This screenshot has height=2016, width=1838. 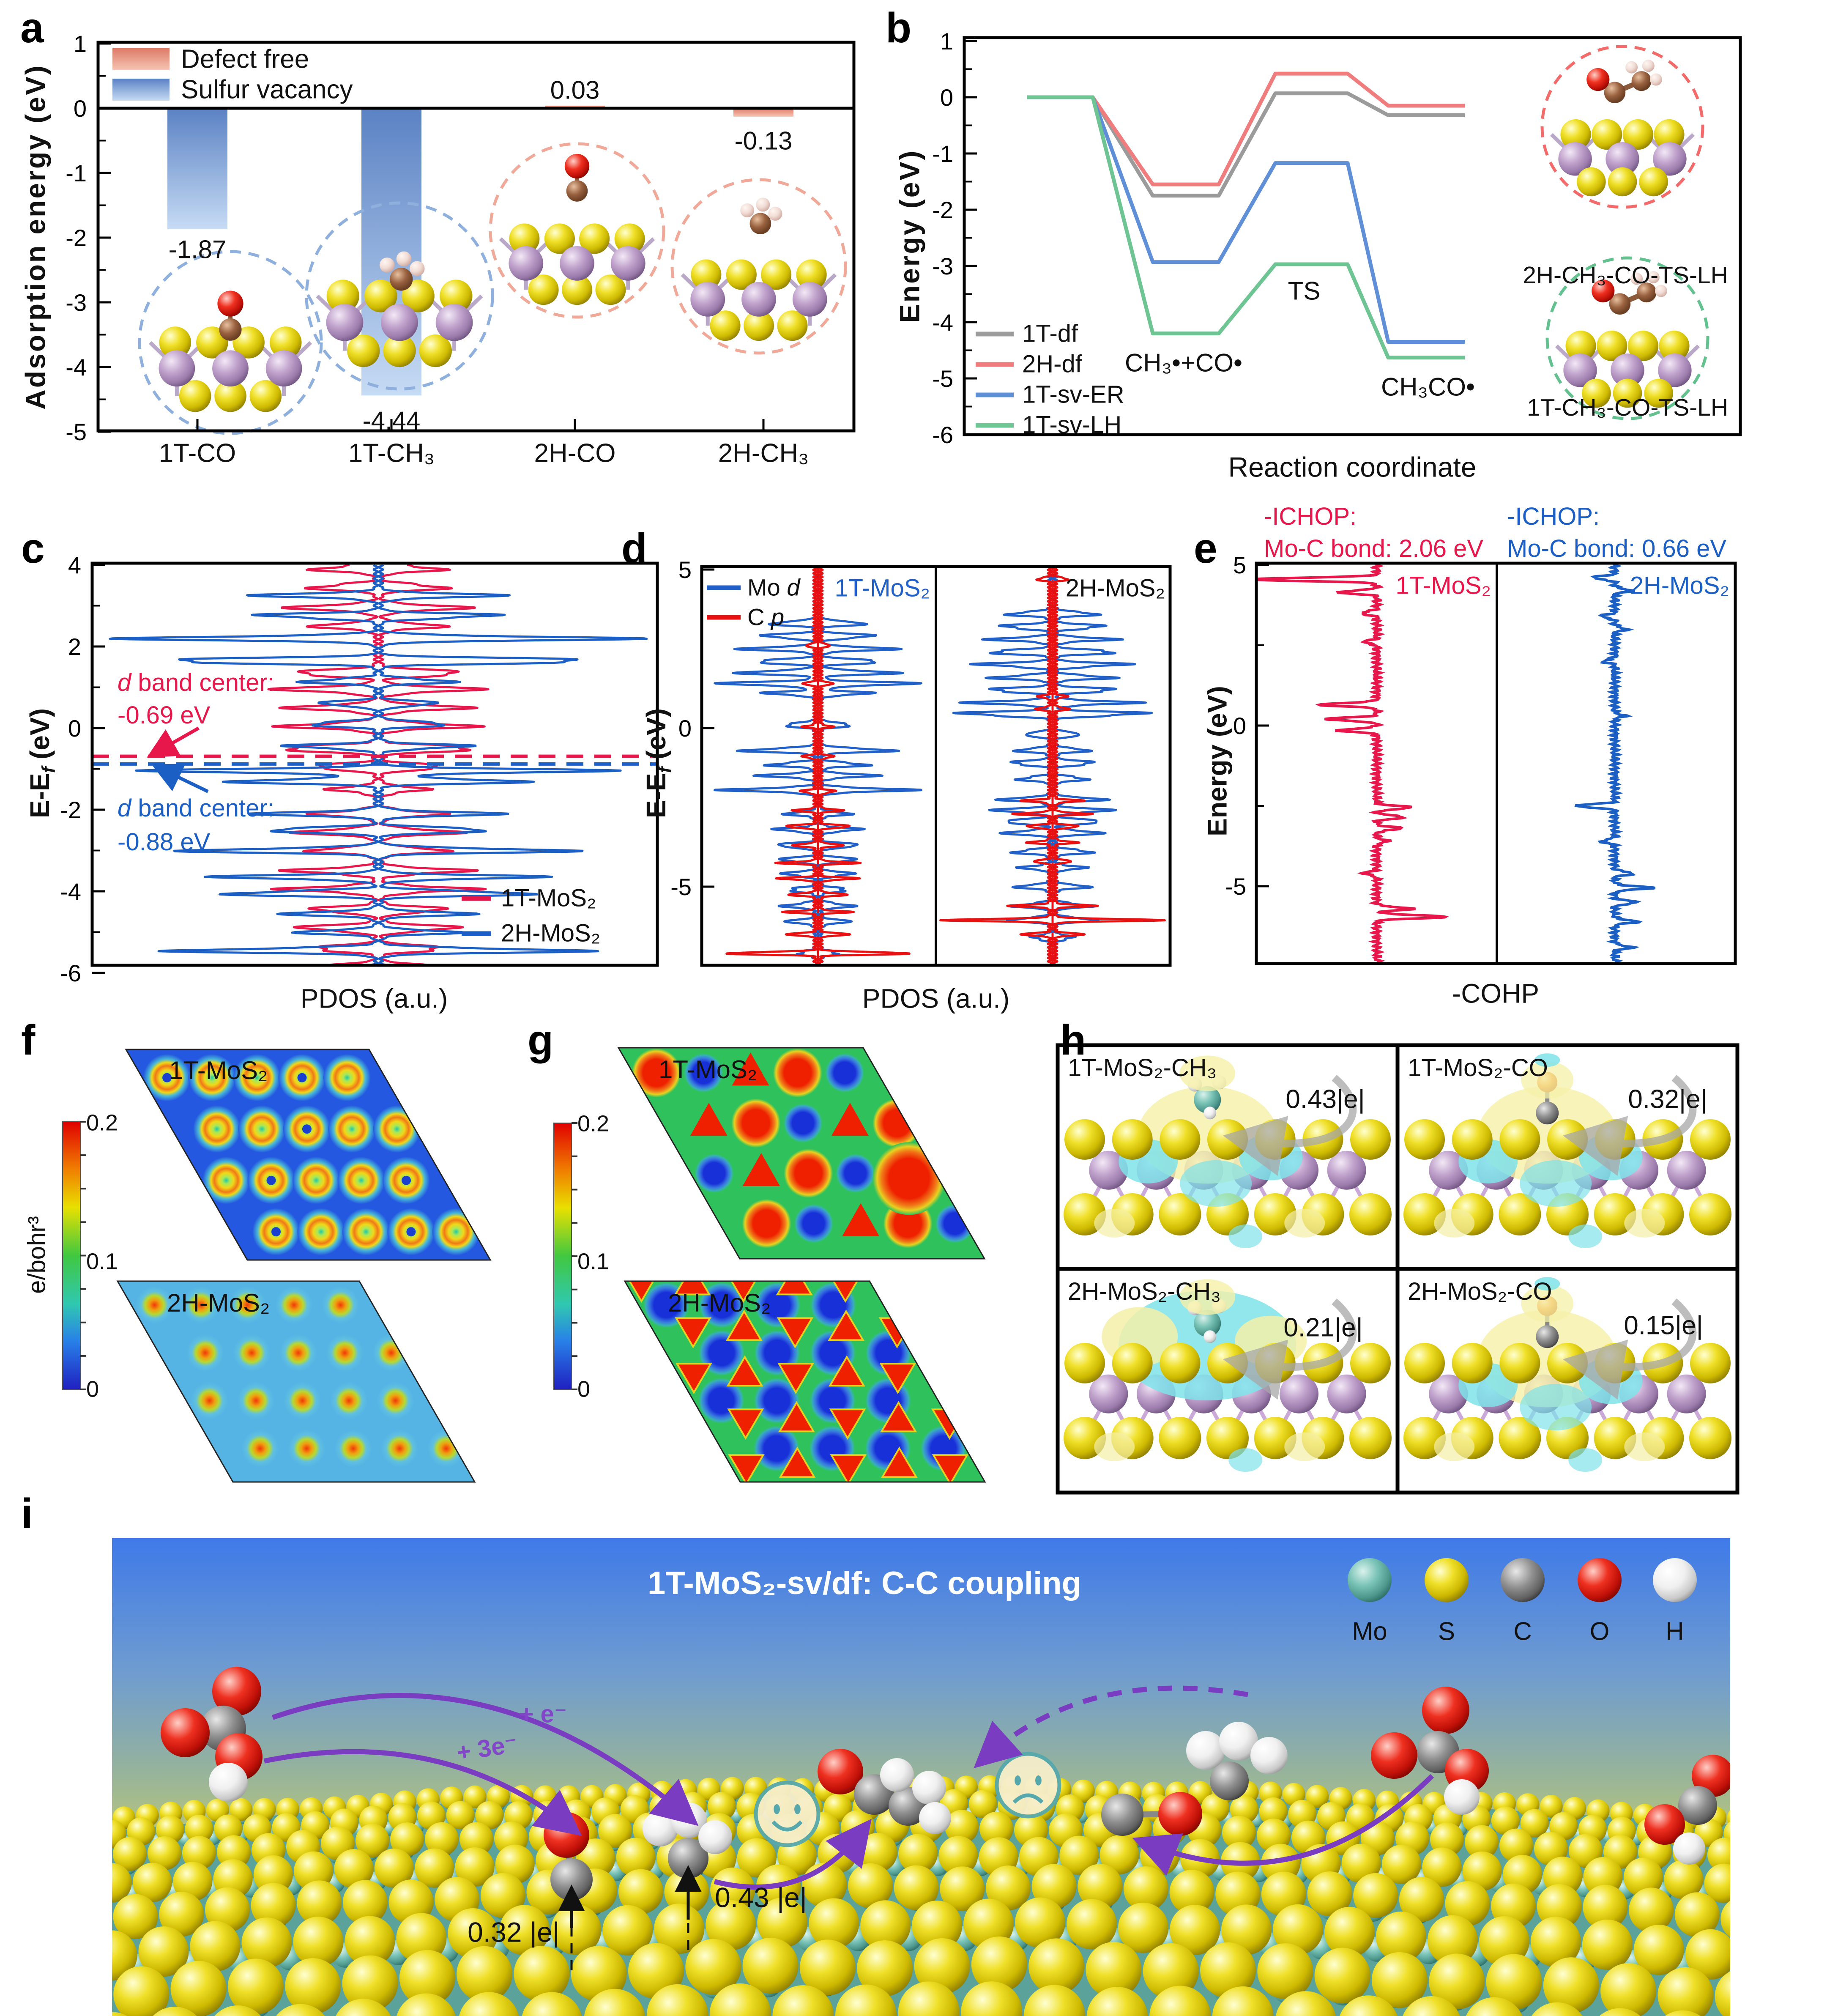 What do you see at coordinates (575, 453) in the screenshot?
I see `panel-a-cat-3: 2H-CO` at bounding box center [575, 453].